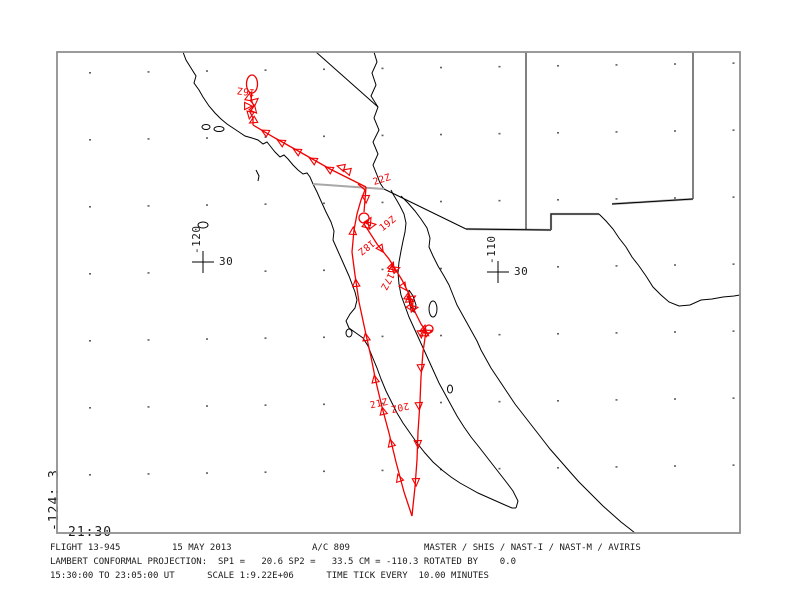  I want to click on track-time-label: 22Z, so click(382, 180).